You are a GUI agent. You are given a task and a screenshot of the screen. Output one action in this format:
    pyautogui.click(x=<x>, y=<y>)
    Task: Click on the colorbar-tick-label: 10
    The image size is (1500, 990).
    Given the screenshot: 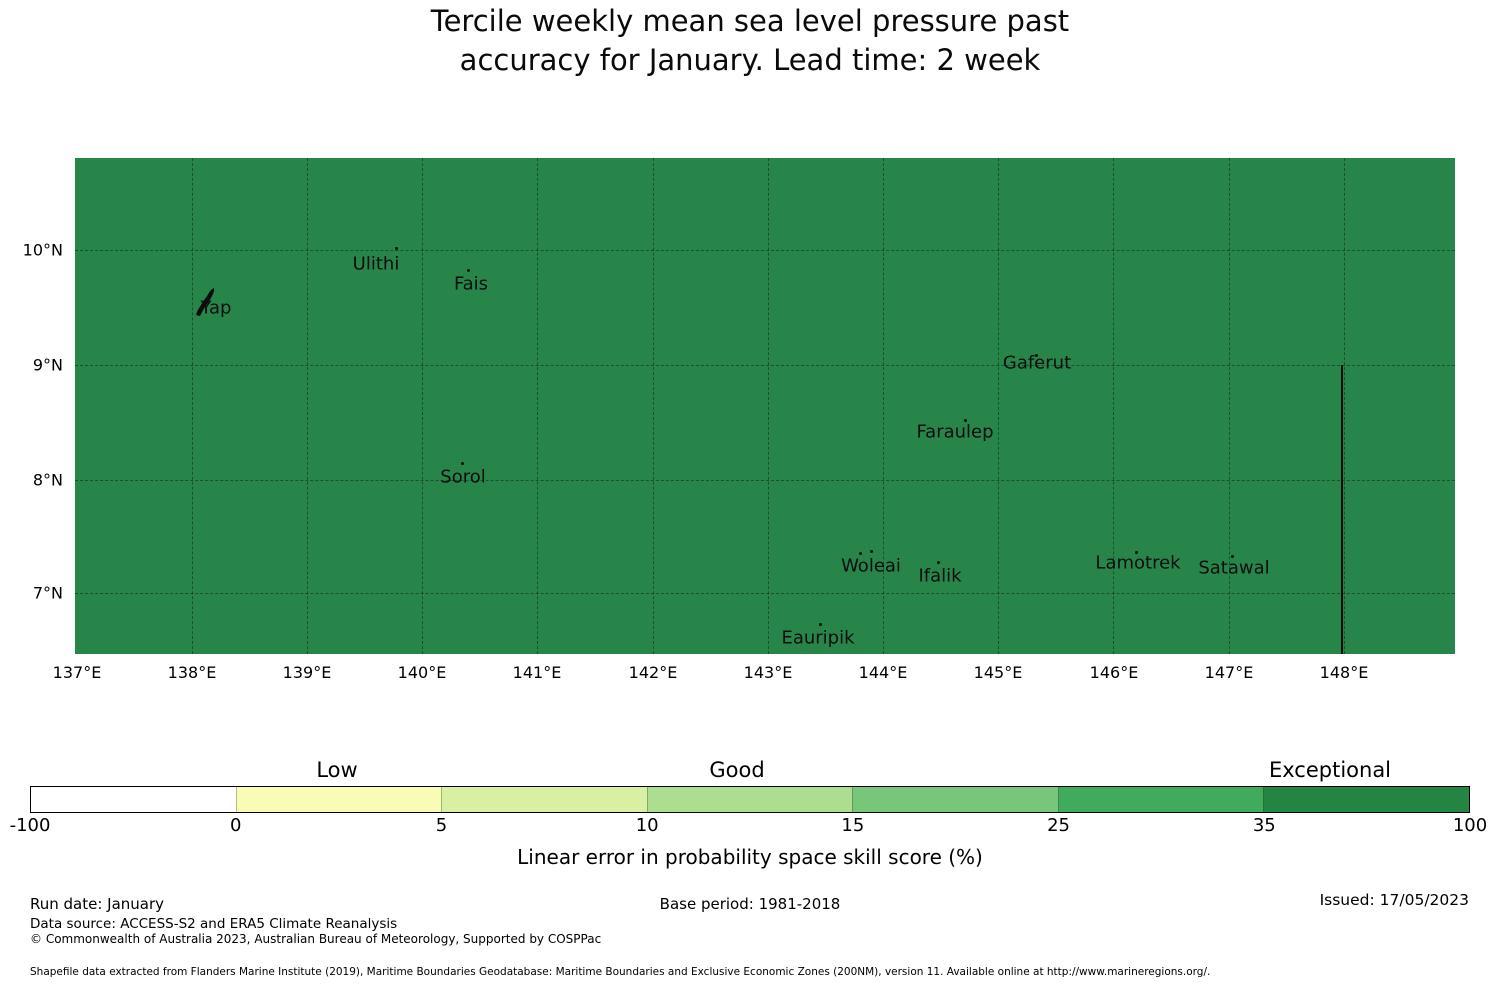 What is the action you would take?
    pyautogui.click(x=647, y=825)
    